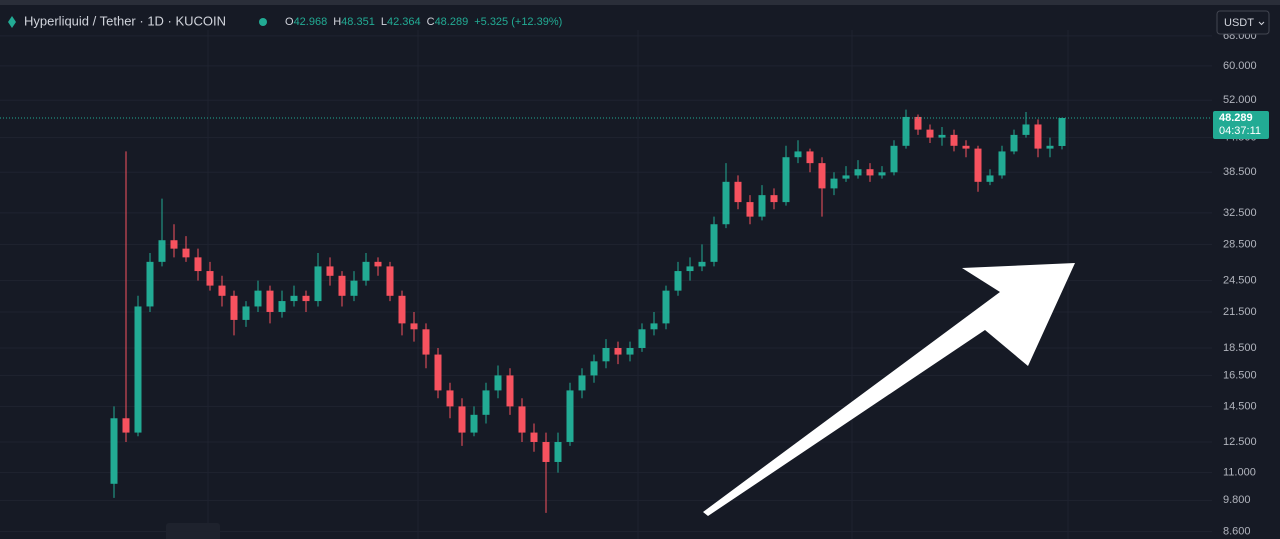  Describe the element at coordinates (337, 22) in the screenshot. I see `ohlc-label: H` at that location.